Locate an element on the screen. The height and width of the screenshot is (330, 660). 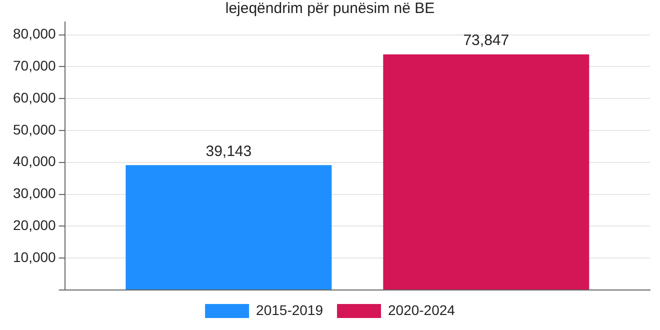
y-tick-label: 40,000 is located at coordinates (34, 161).